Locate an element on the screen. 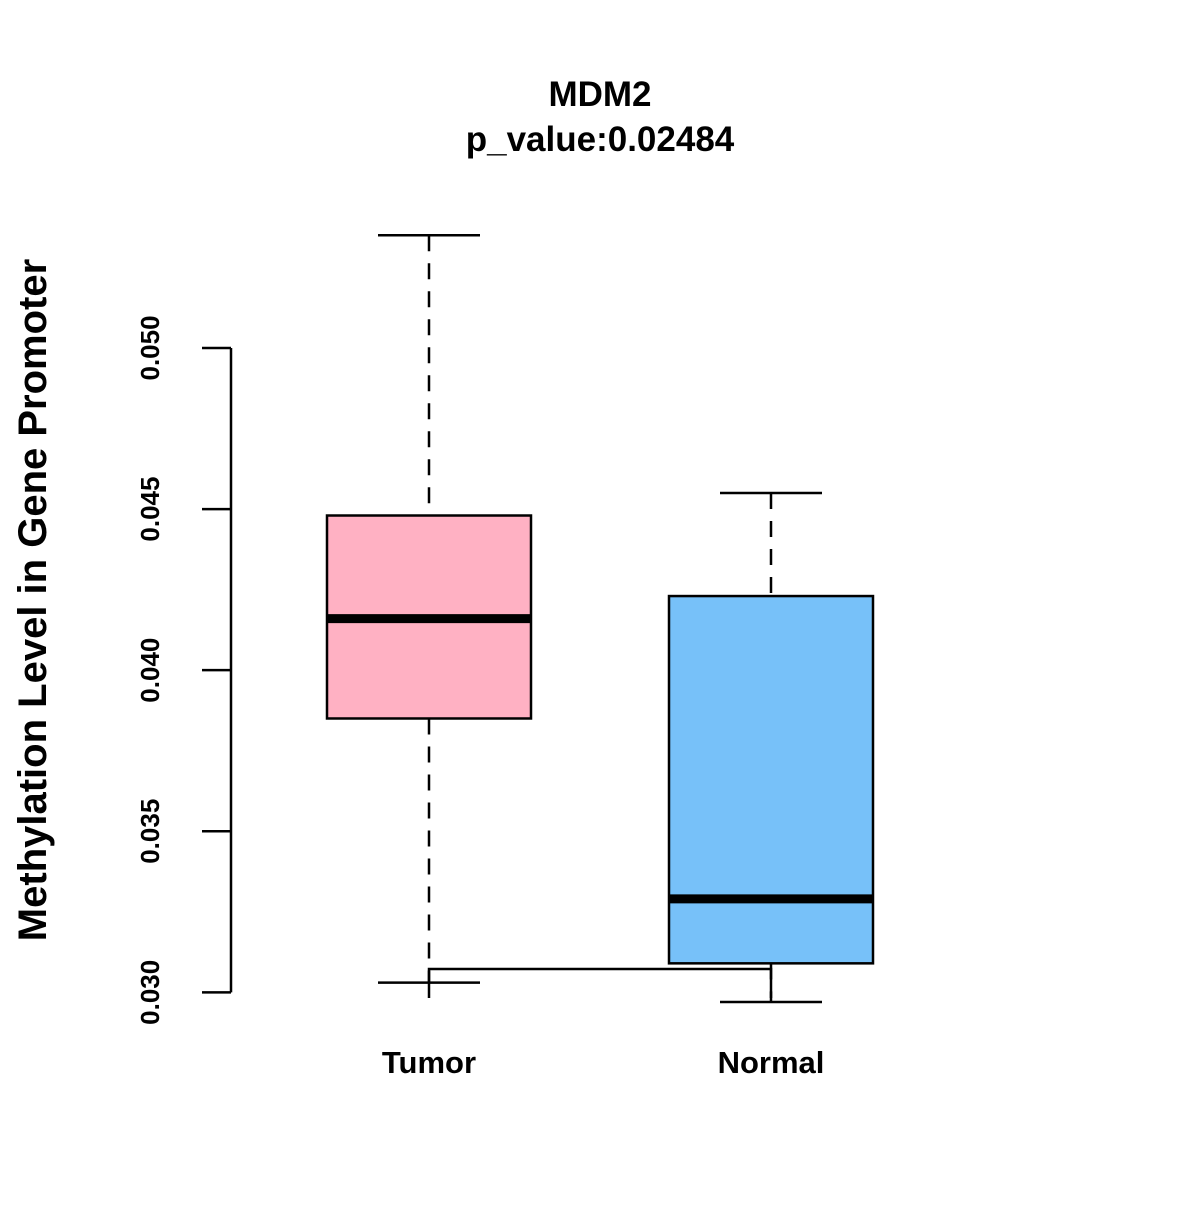 The width and height of the screenshot is (1200, 1205). chart-subtitle: p_value:0.02484 is located at coordinates (600, 139).